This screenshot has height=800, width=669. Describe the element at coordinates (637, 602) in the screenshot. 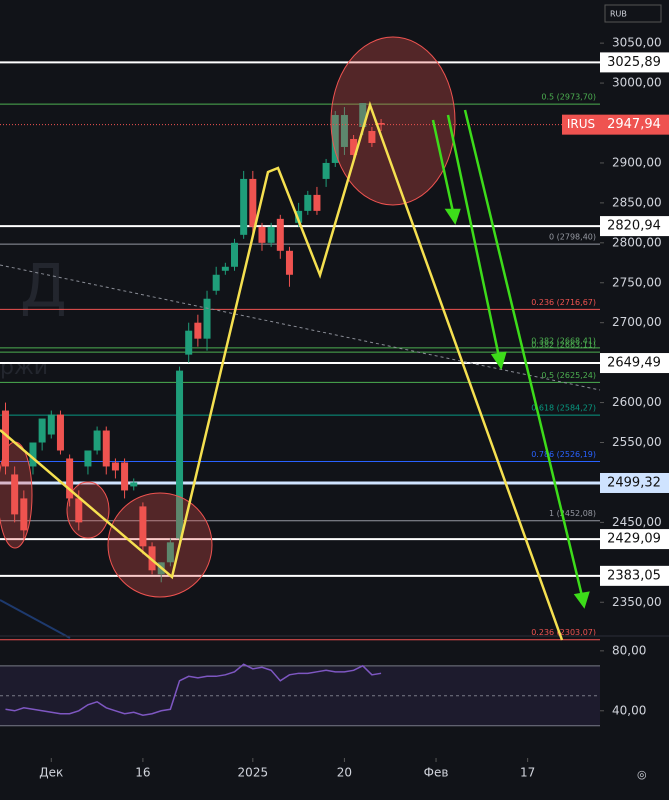

I see `y-tick-label: 2350,00` at that location.